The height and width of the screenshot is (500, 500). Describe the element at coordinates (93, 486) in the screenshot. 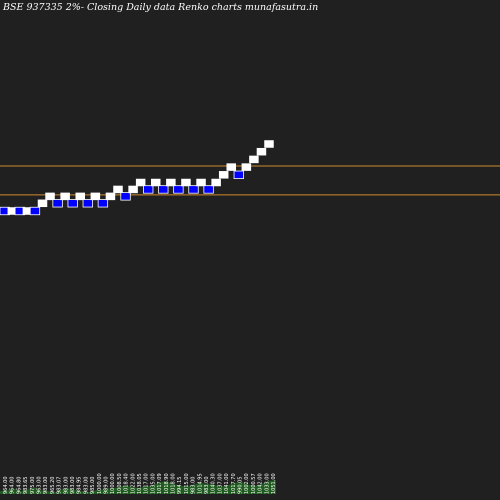

I see `x-tick-label: 985.00` at that location.